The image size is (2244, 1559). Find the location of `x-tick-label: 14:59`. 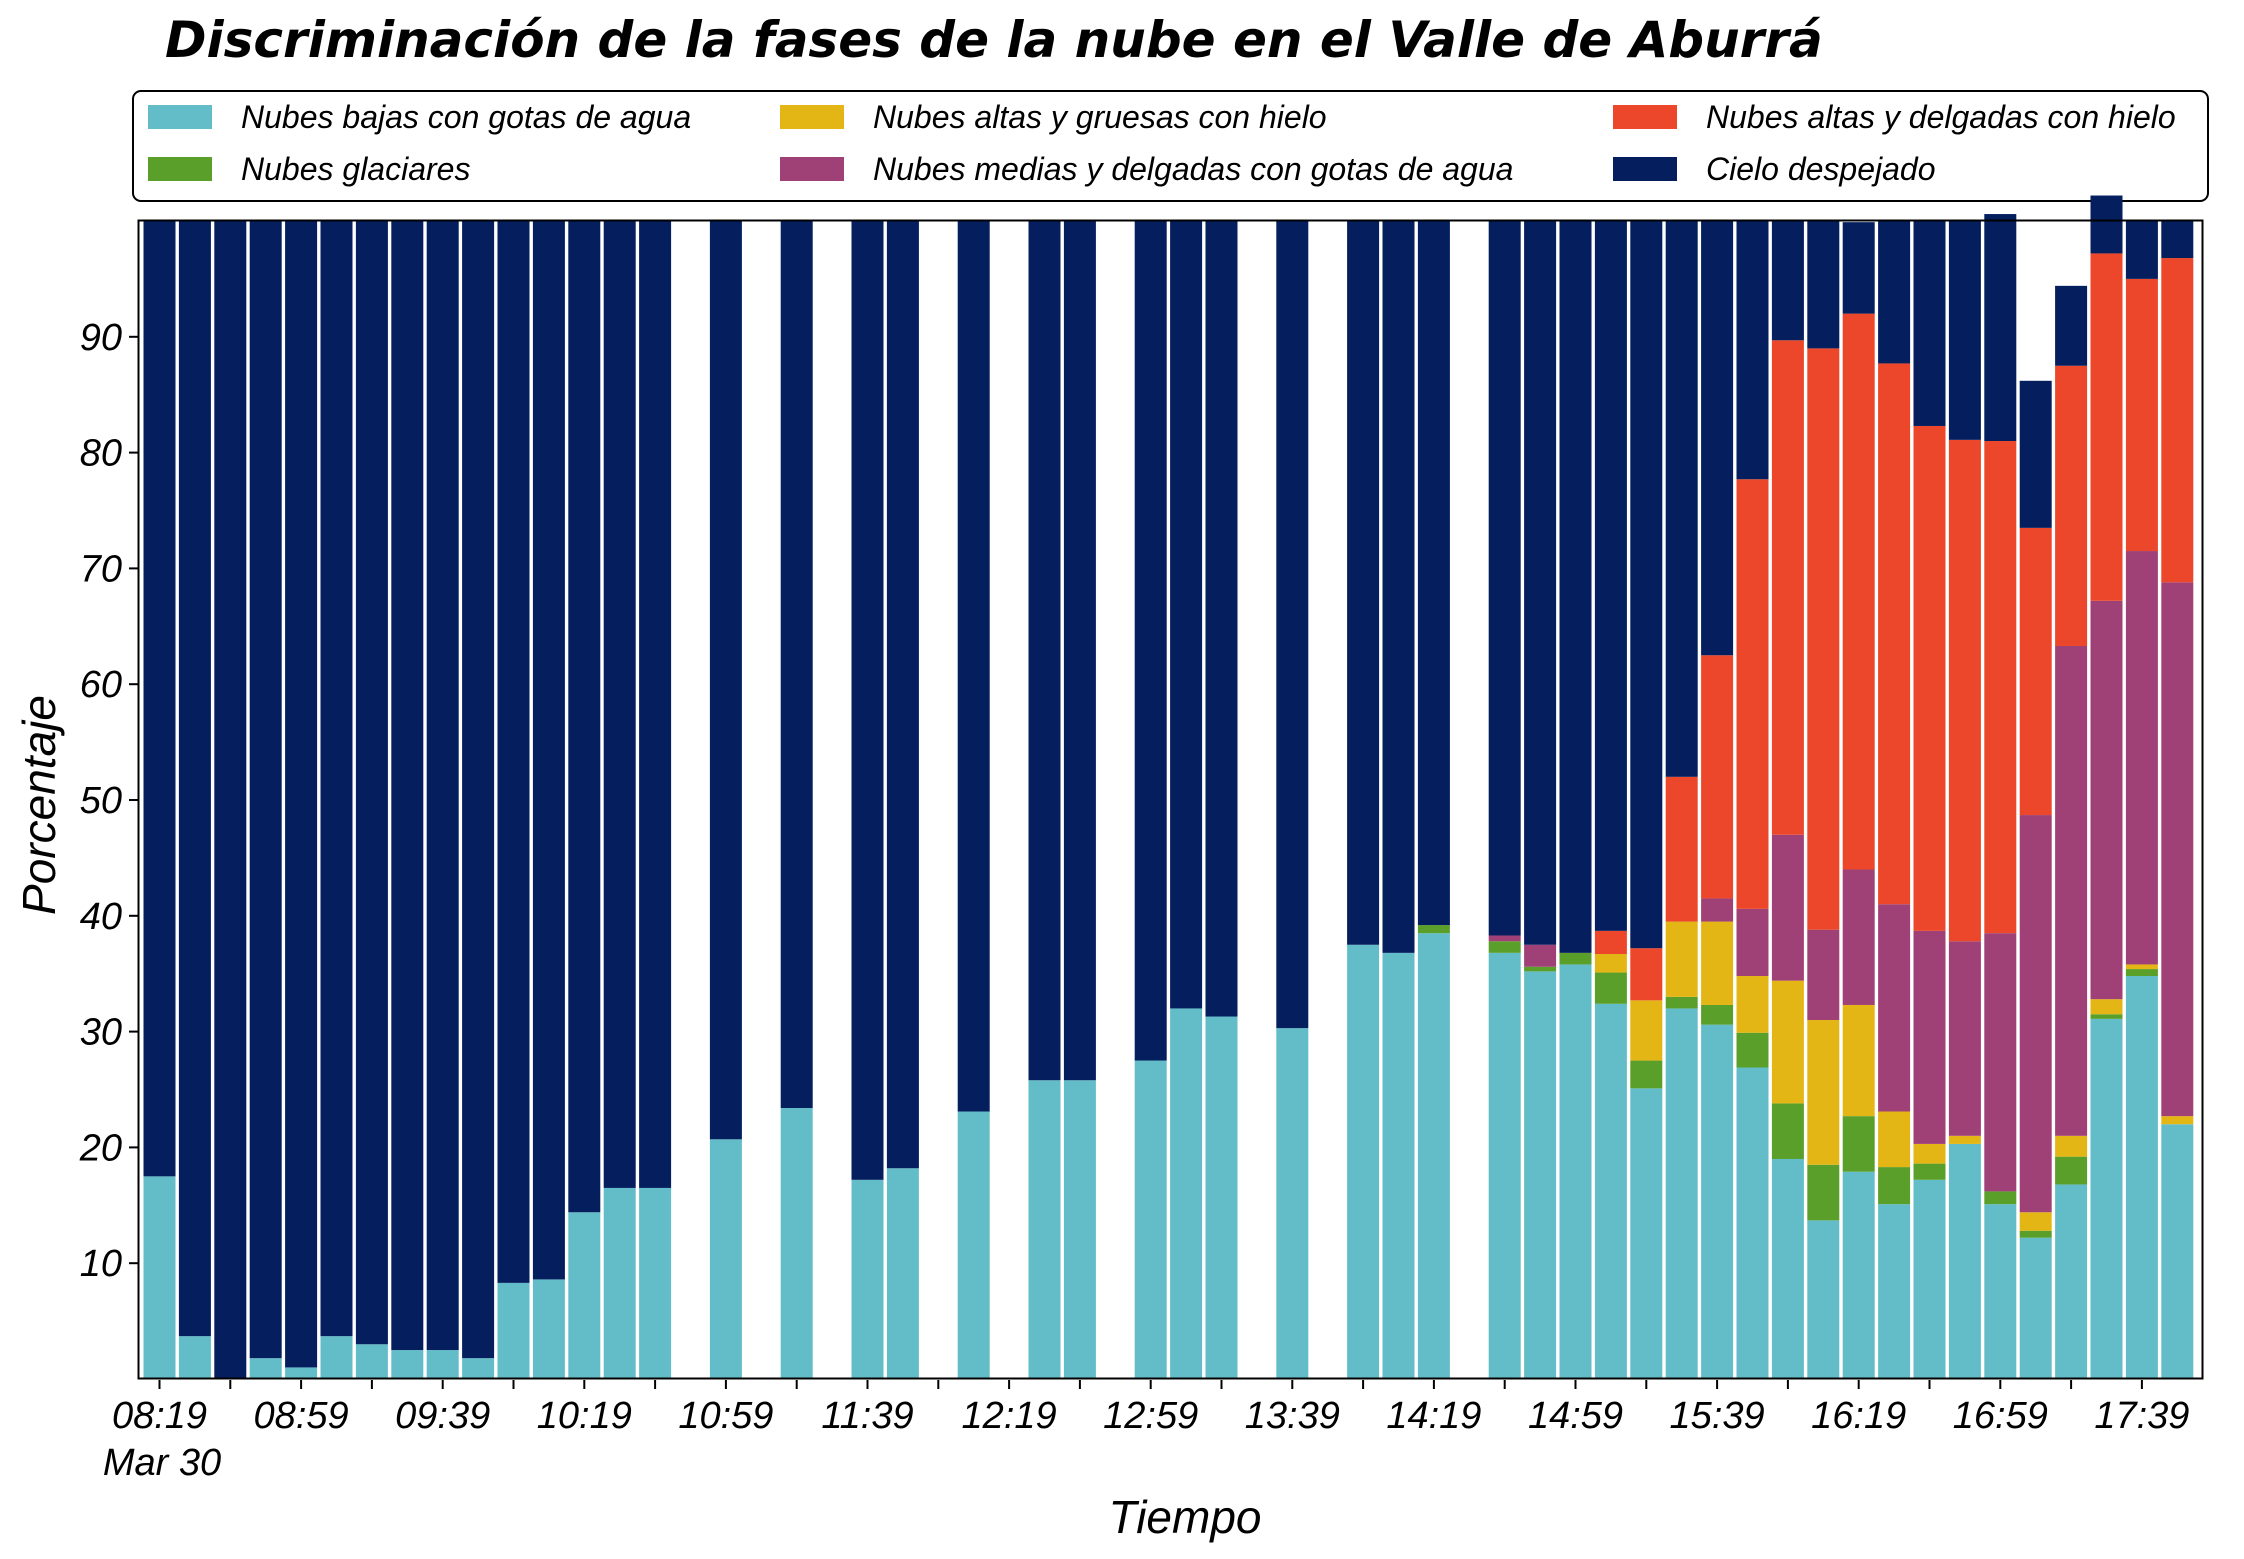

x-tick-label: 14:59 is located at coordinates (1575, 1416).